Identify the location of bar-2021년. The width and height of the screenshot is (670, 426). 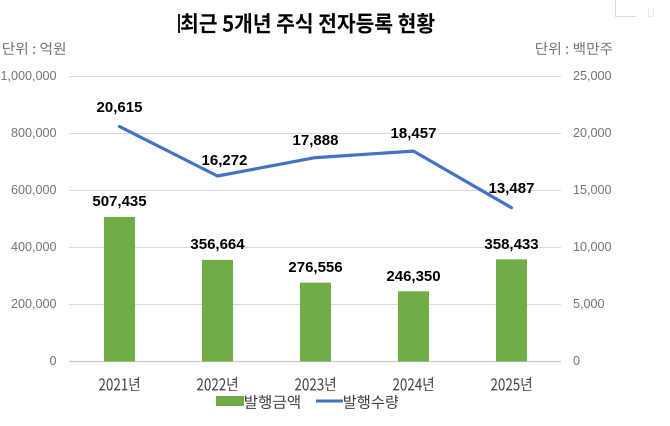
(119, 289).